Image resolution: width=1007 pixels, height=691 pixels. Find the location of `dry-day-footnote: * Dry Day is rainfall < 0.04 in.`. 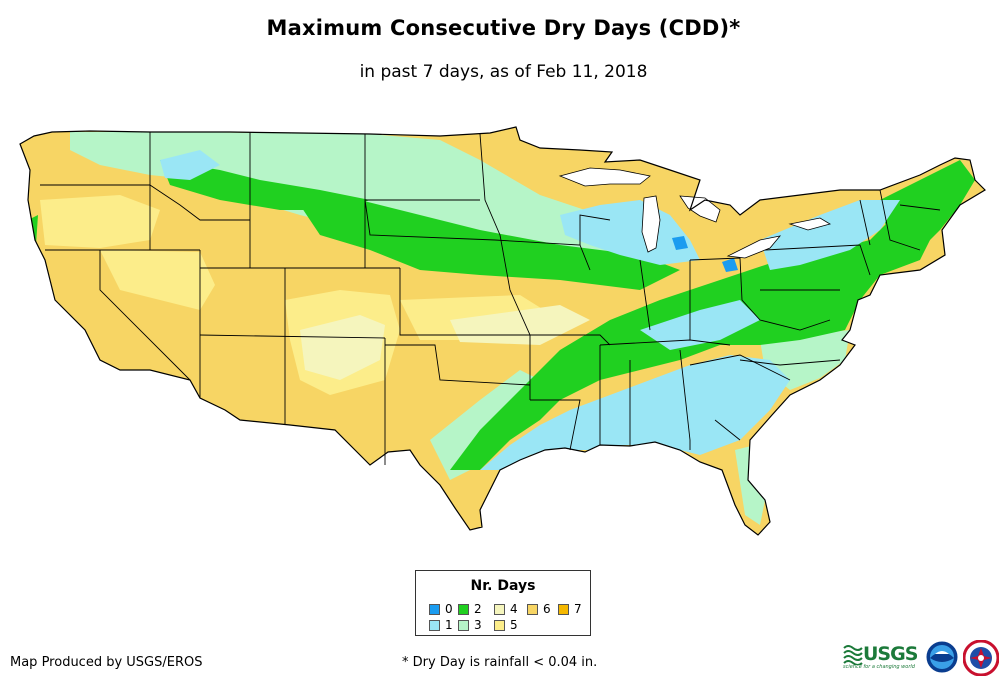

dry-day-footnote: * Dry Day is rainfall < 0.04 in. is located at coordinates (500, 662).